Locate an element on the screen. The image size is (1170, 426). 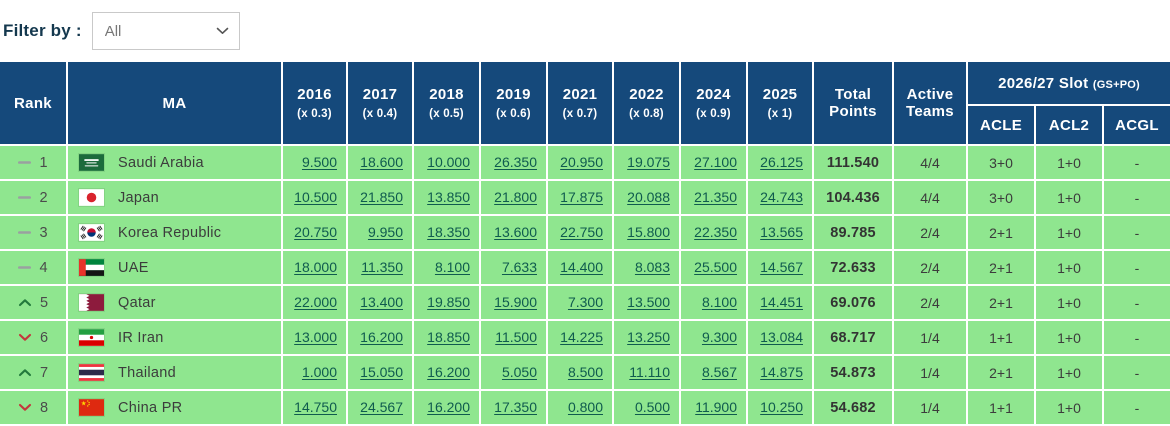
score-link: 22.750 is located at coordinates (581, 231).